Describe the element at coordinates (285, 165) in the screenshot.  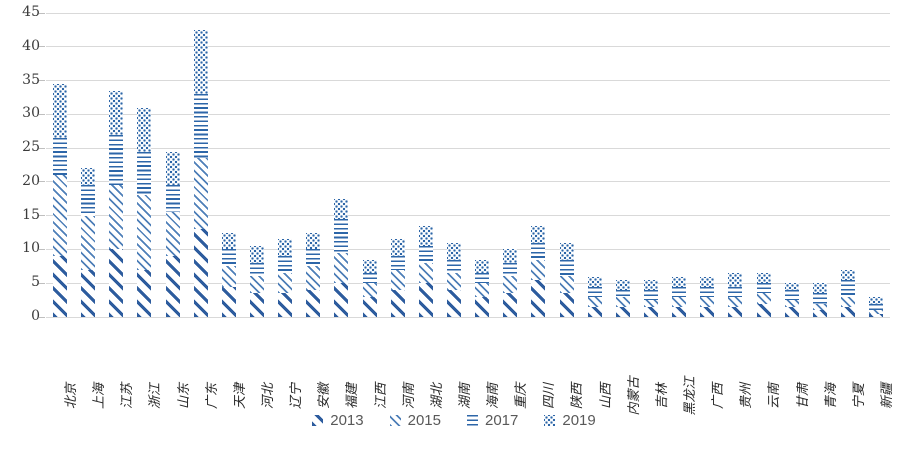
I see `bar-slot-辽宁` at that location.